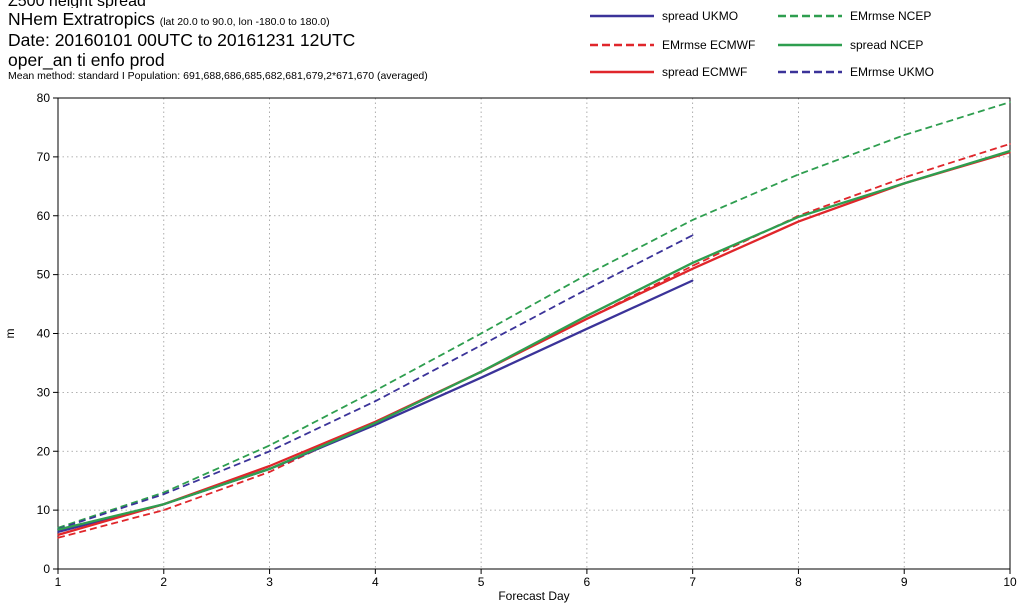  Describe the element at coordinates (700, 16) in the screenshot. I see `legend-label-spread-ukmo: spread UKMO` at that location.